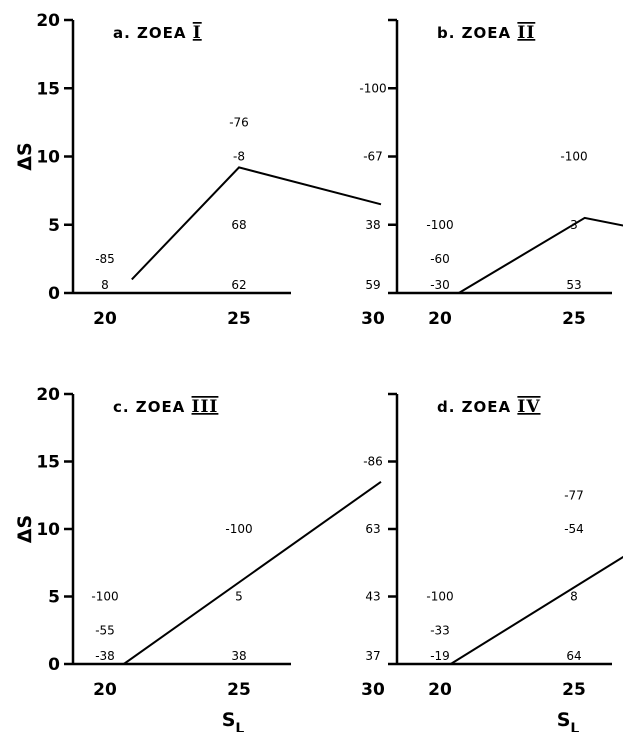 This screenshot has width=623, height=737. What do you see at coordinates (574, 495) in the screenshot?
I see `panel-d-point-label: -77` at bounding box center [574, 495].